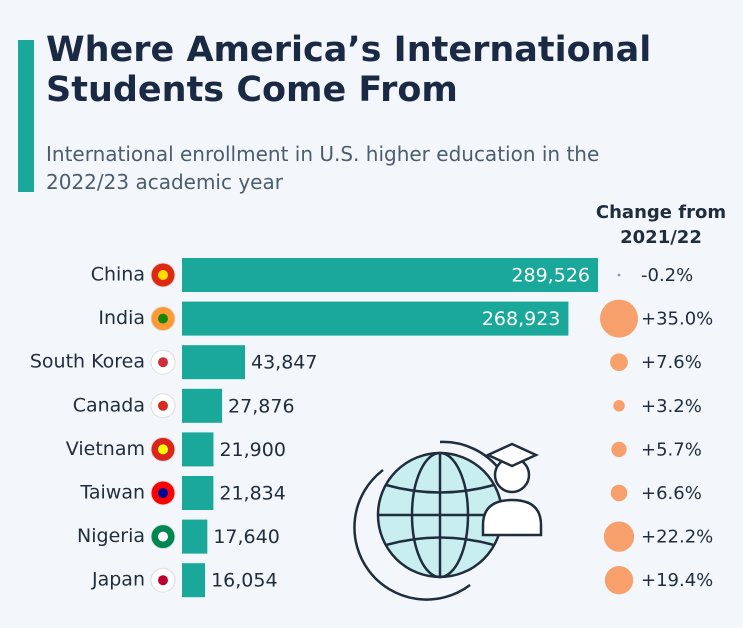 This screenshot has height=628, width=743. Describe the element at coordinates (26, 116) in the screenshot. I see `accent-bar` at that location.